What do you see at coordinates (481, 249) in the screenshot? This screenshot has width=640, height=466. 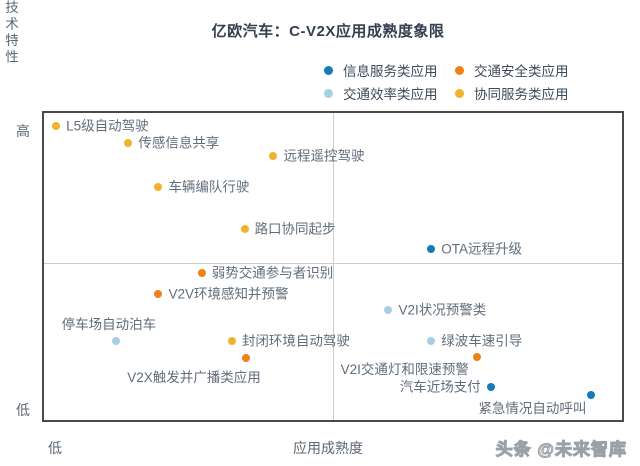 I see `point-label: OTA远程升级` at bounding box center [481, 249].